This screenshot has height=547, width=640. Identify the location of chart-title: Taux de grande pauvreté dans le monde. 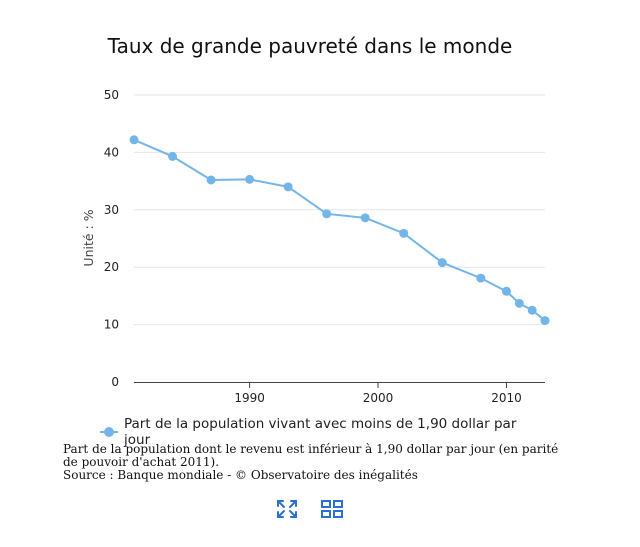
(310, 46).